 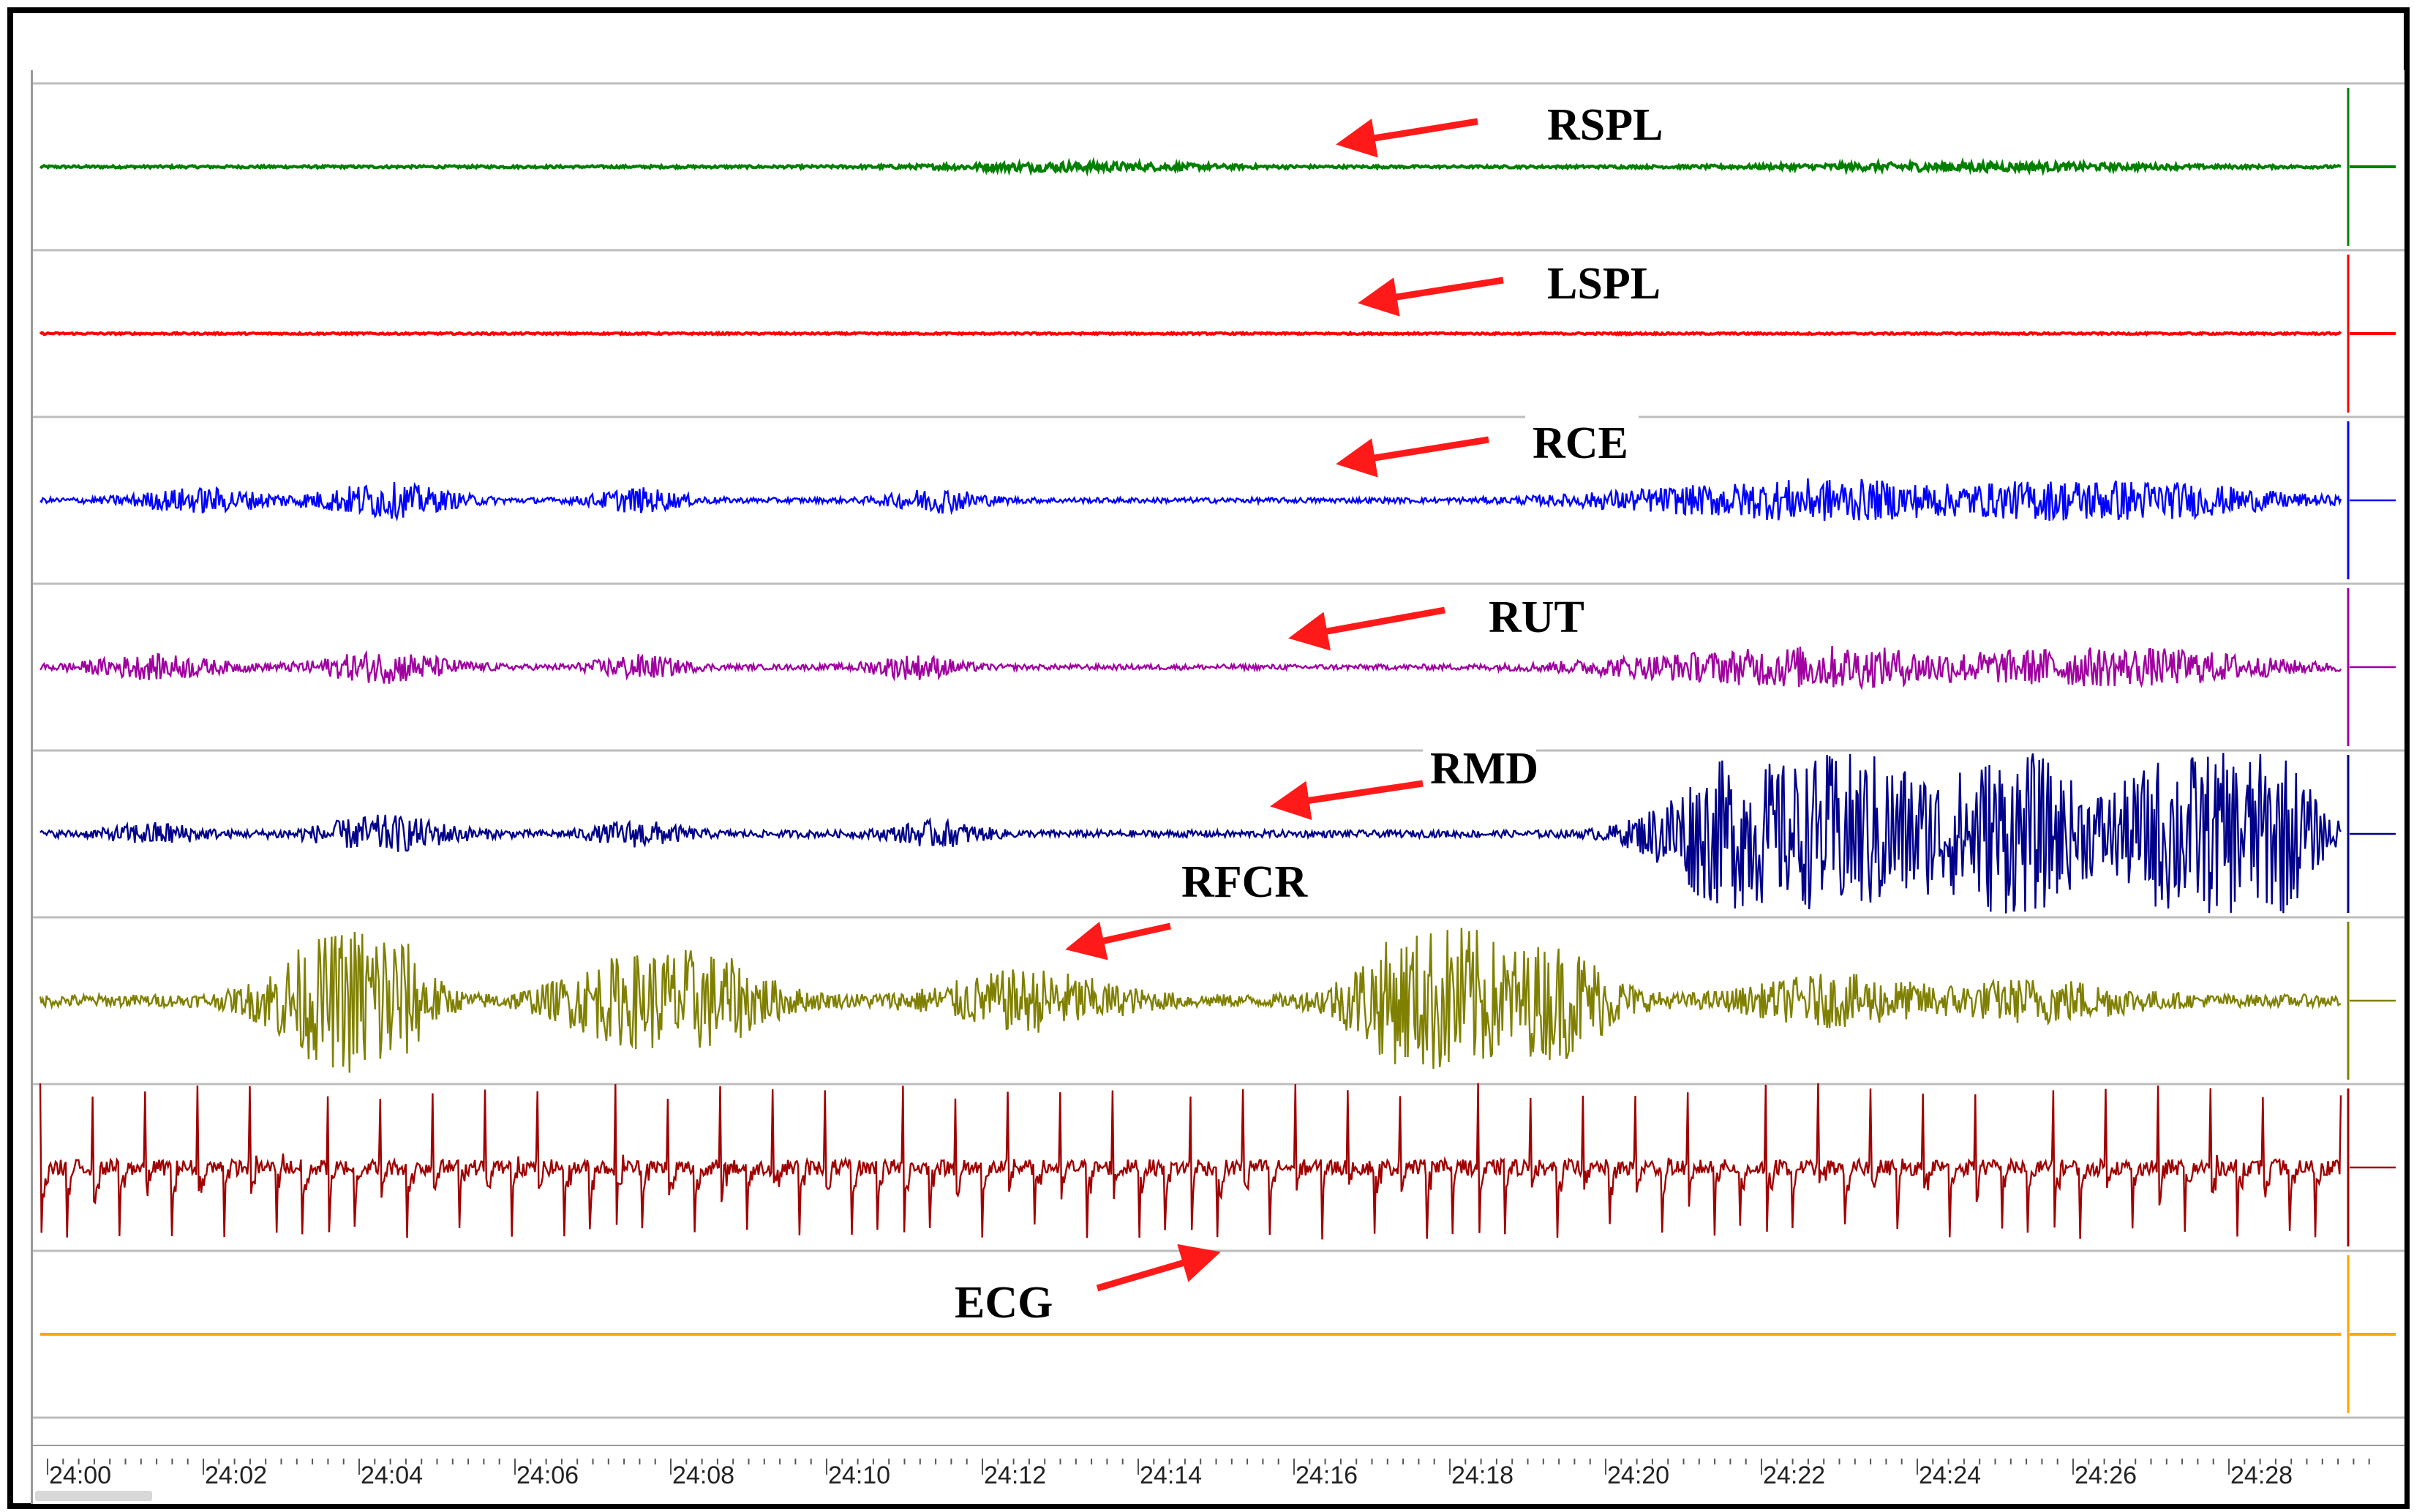 What do you see at coordinates (1794, 1476) in the screenshot?
I see `time-tick-label: 24:22` at bounding box center [1794, 1476].